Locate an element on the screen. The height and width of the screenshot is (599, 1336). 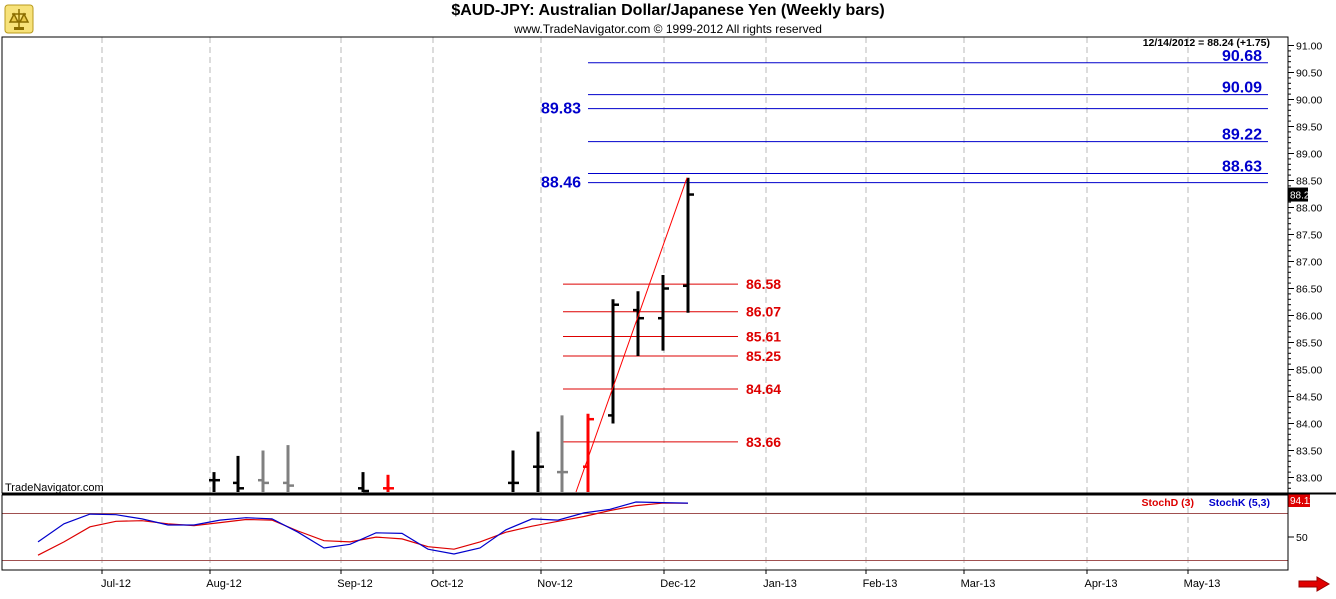
x-tick-label: Jan-13 is located at coordinates (780, 584).